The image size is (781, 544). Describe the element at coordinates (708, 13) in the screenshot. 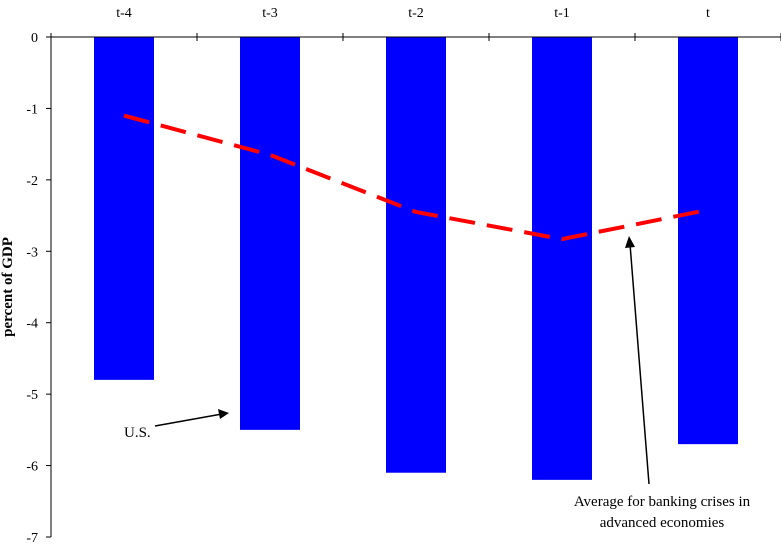

I see `x-tick-label: t` at that location.